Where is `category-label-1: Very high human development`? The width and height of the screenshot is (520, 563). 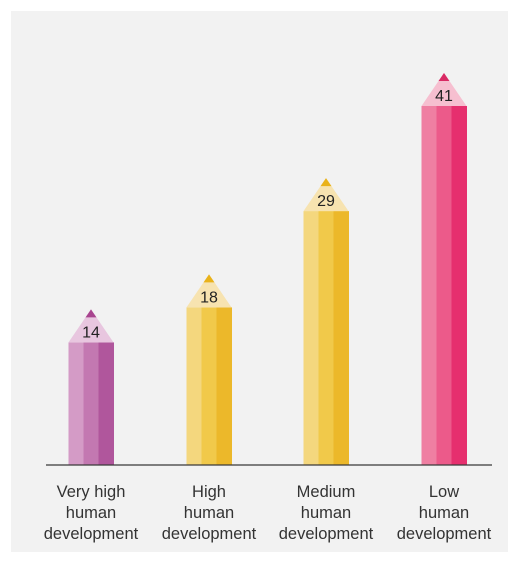 category-label-1: Very high human development is located at coordinates (91, 513).